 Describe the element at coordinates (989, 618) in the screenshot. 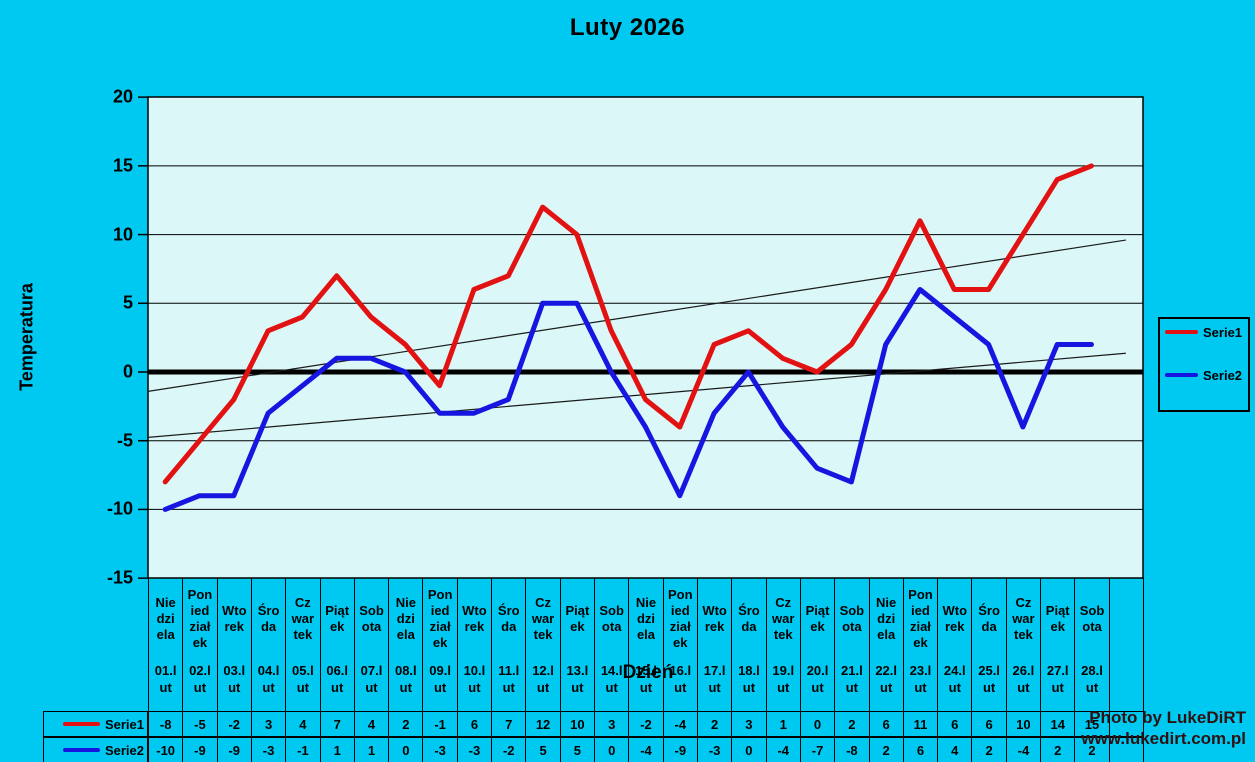

I see `weekday-label: Śro da` at that location.